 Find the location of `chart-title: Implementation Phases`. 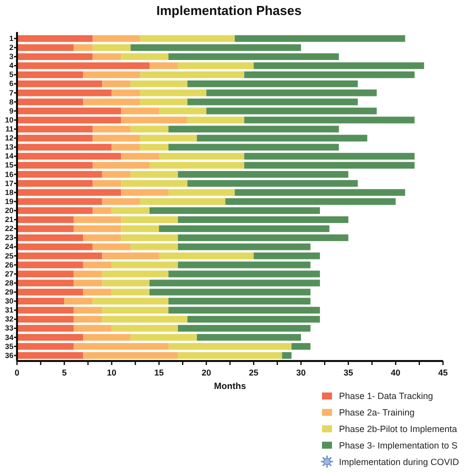

chart-title: Implementation Phases is located at coordinates (229, 10).